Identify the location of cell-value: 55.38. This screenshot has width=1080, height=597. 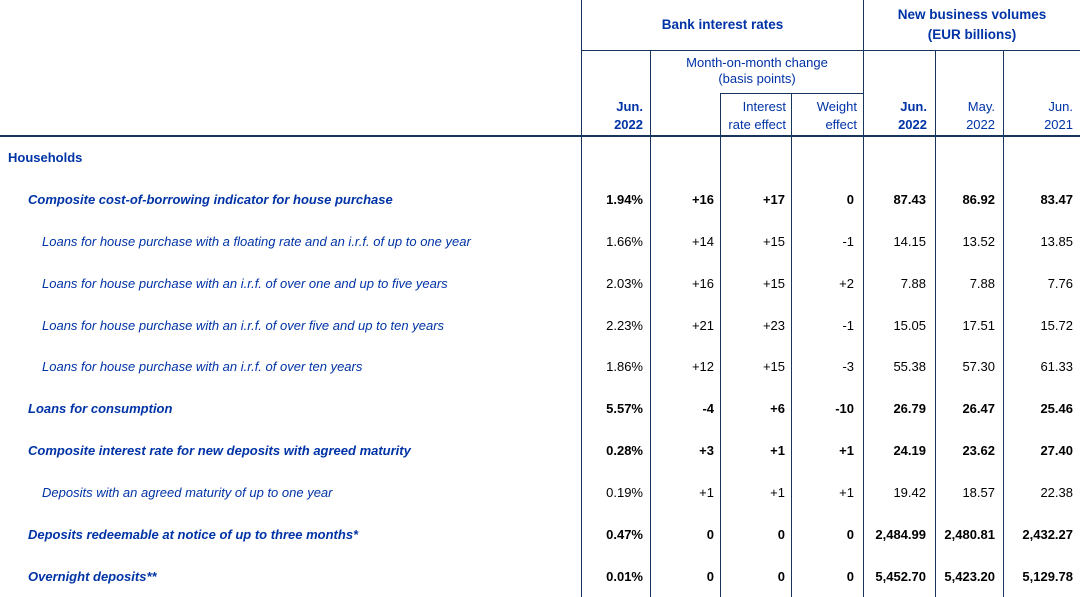
(909, 367).